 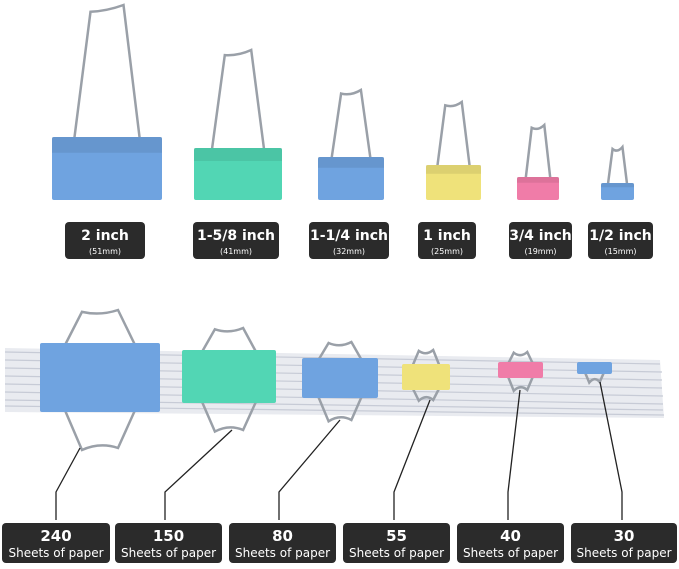 I want to click on size-metric: (51mm), so click(x=105, y=251).